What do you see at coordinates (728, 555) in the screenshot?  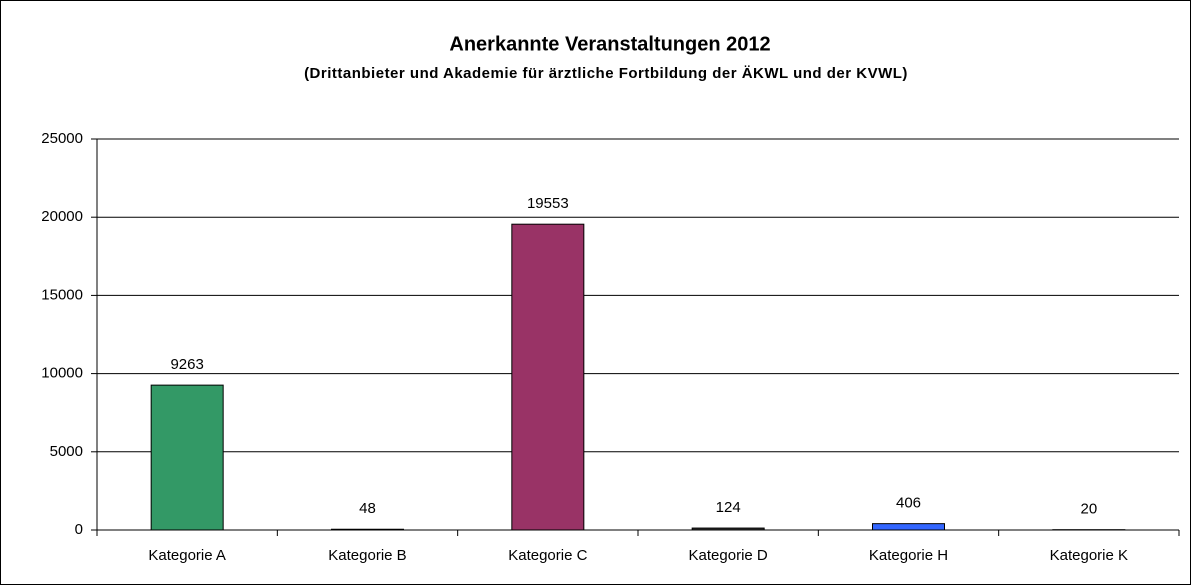 I see `x-tick-label: Kategorie D` at bounding box center [728, 555].